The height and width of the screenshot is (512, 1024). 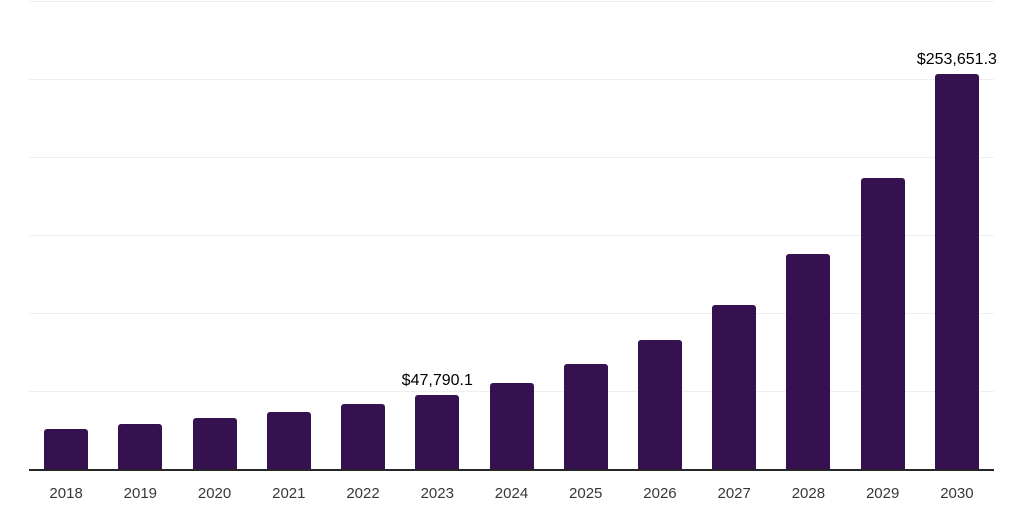 I want to click on x-tick-2018: 2018, so click(x=66, y=493).